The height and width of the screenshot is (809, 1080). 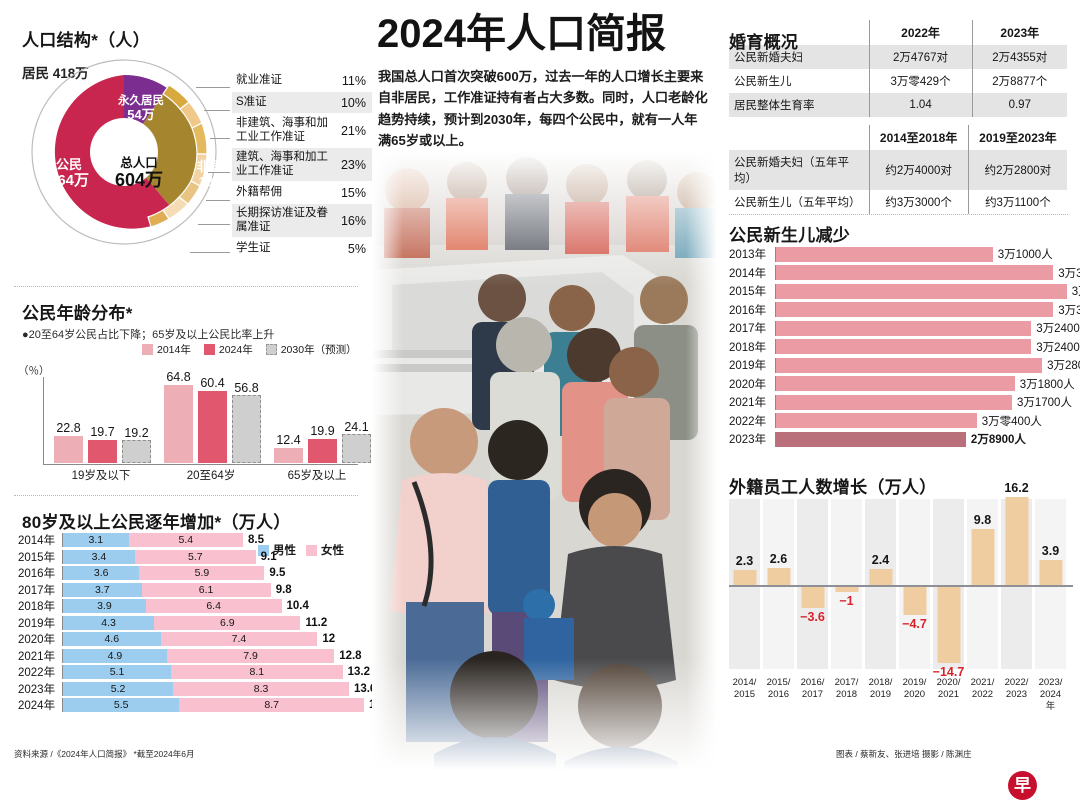 What do you see at coordinates (748, 440) in the screenshot?
I see `row-year: 2023年` at bounding box center [748, 440].